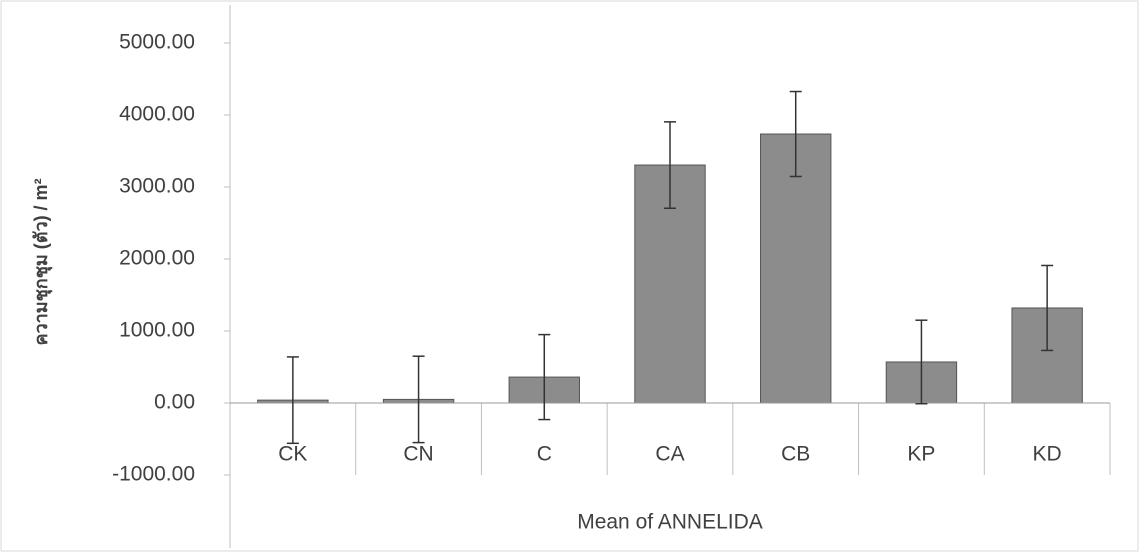  I want to click on y-tick-label: 2000.00, so click(157, 258).